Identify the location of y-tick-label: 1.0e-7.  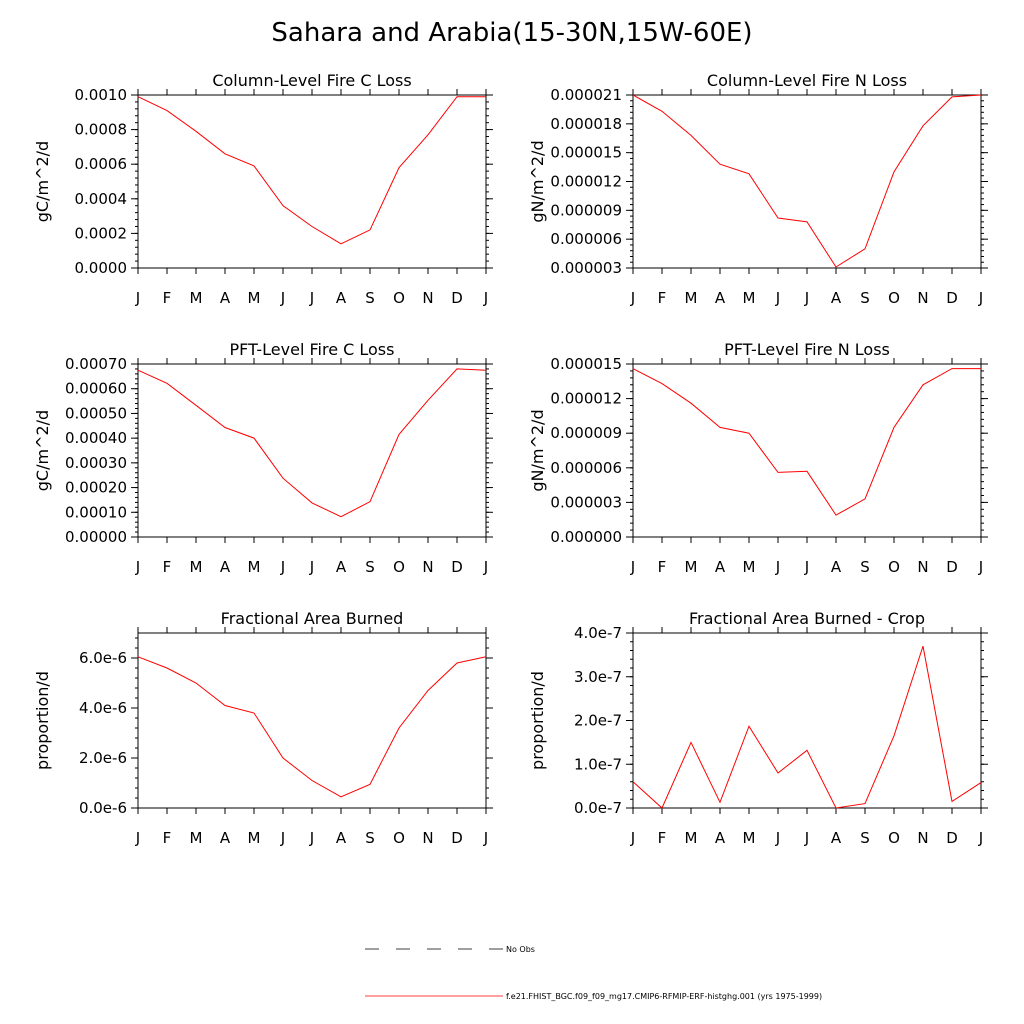
(598, 764).